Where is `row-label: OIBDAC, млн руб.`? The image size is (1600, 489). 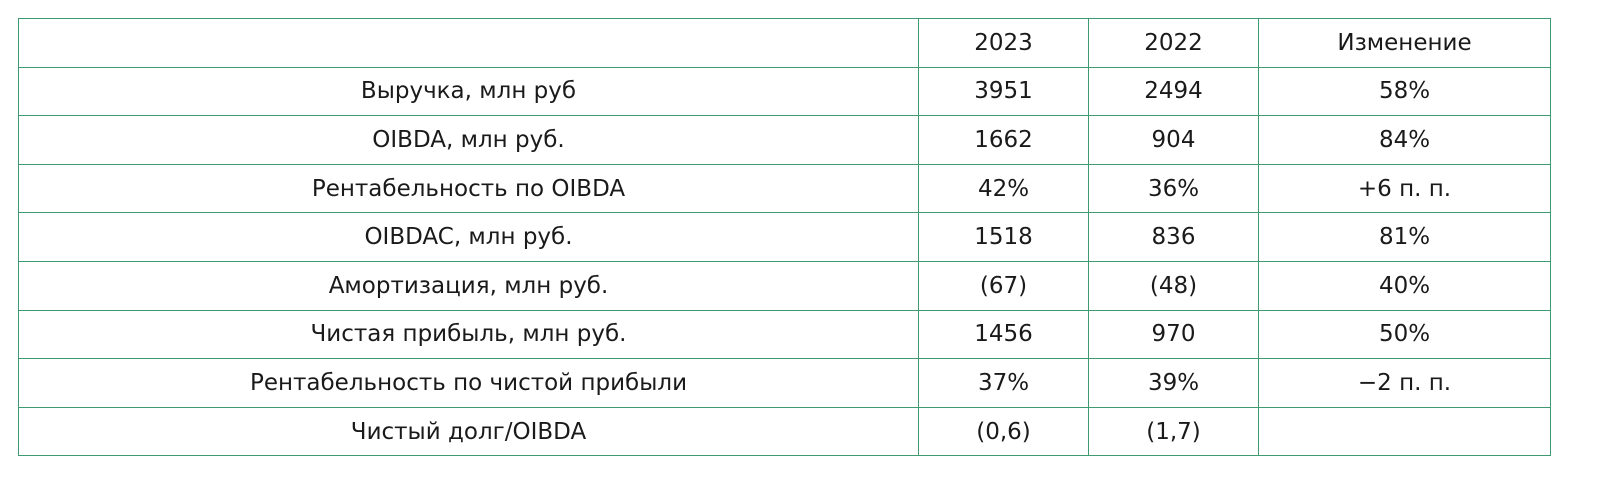 row-label: OIBDAC, млн руб. is located at coordinates (468, 237).